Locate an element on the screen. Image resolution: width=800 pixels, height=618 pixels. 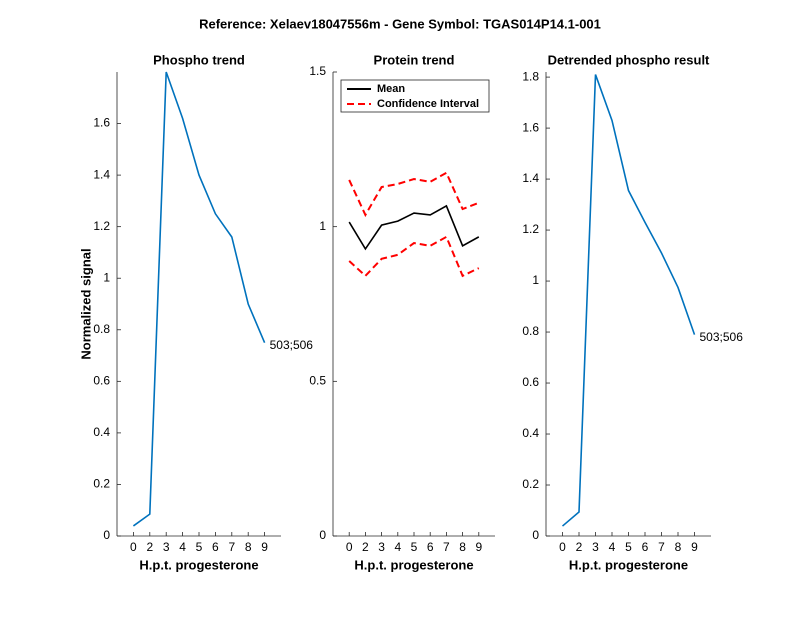
subplot-title: Phospho trend is located at coordinates (199, 59).